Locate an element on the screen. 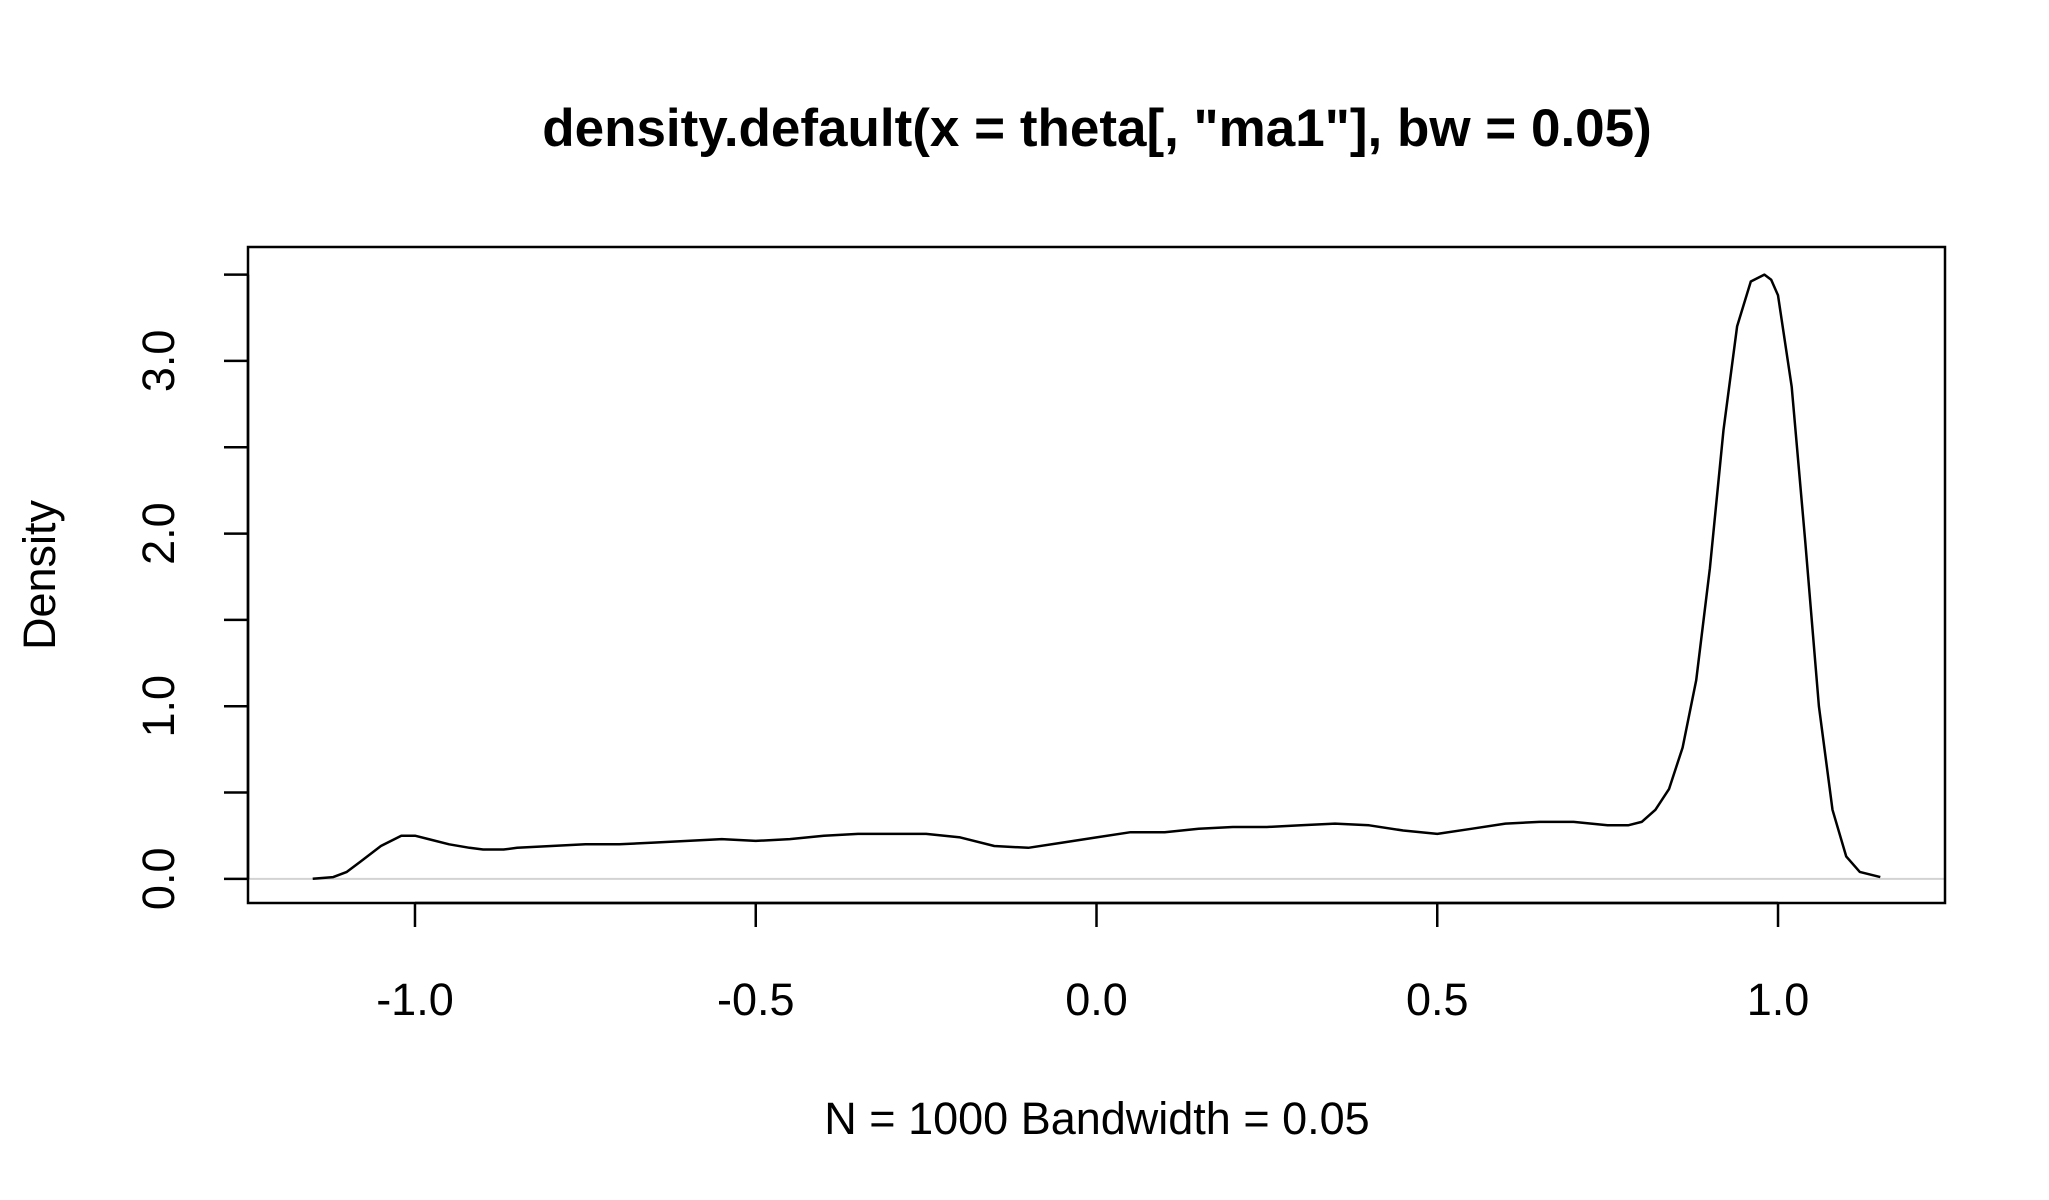 This screenshot has height=1200, width=2049. x-tick-label: 0.0 is located at coordinates (1096, 999).